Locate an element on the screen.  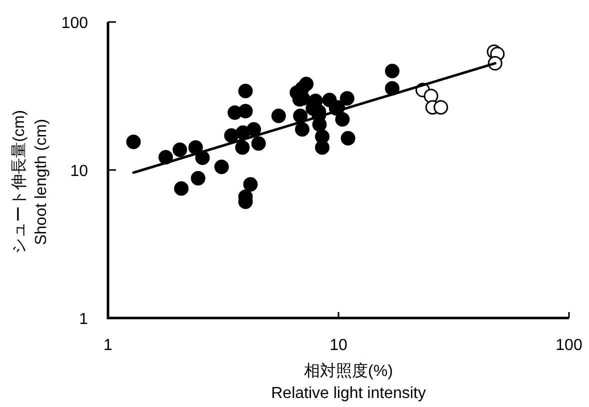
x-tick-label: 1 is located at coordinates (108, 345).